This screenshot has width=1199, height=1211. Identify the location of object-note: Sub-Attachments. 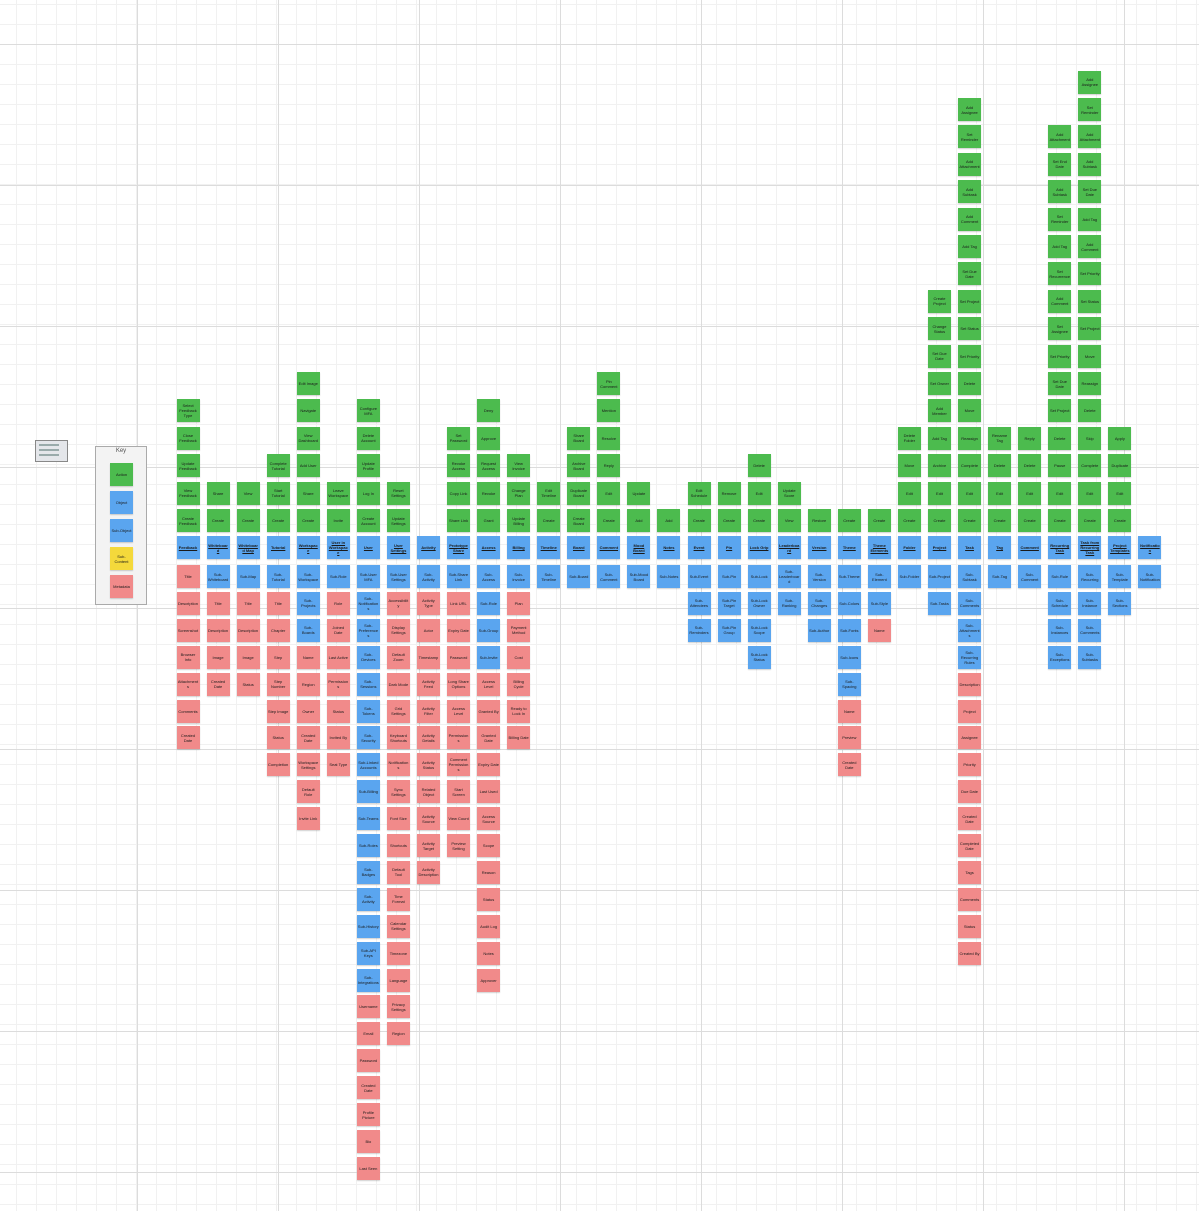
(970, 630).